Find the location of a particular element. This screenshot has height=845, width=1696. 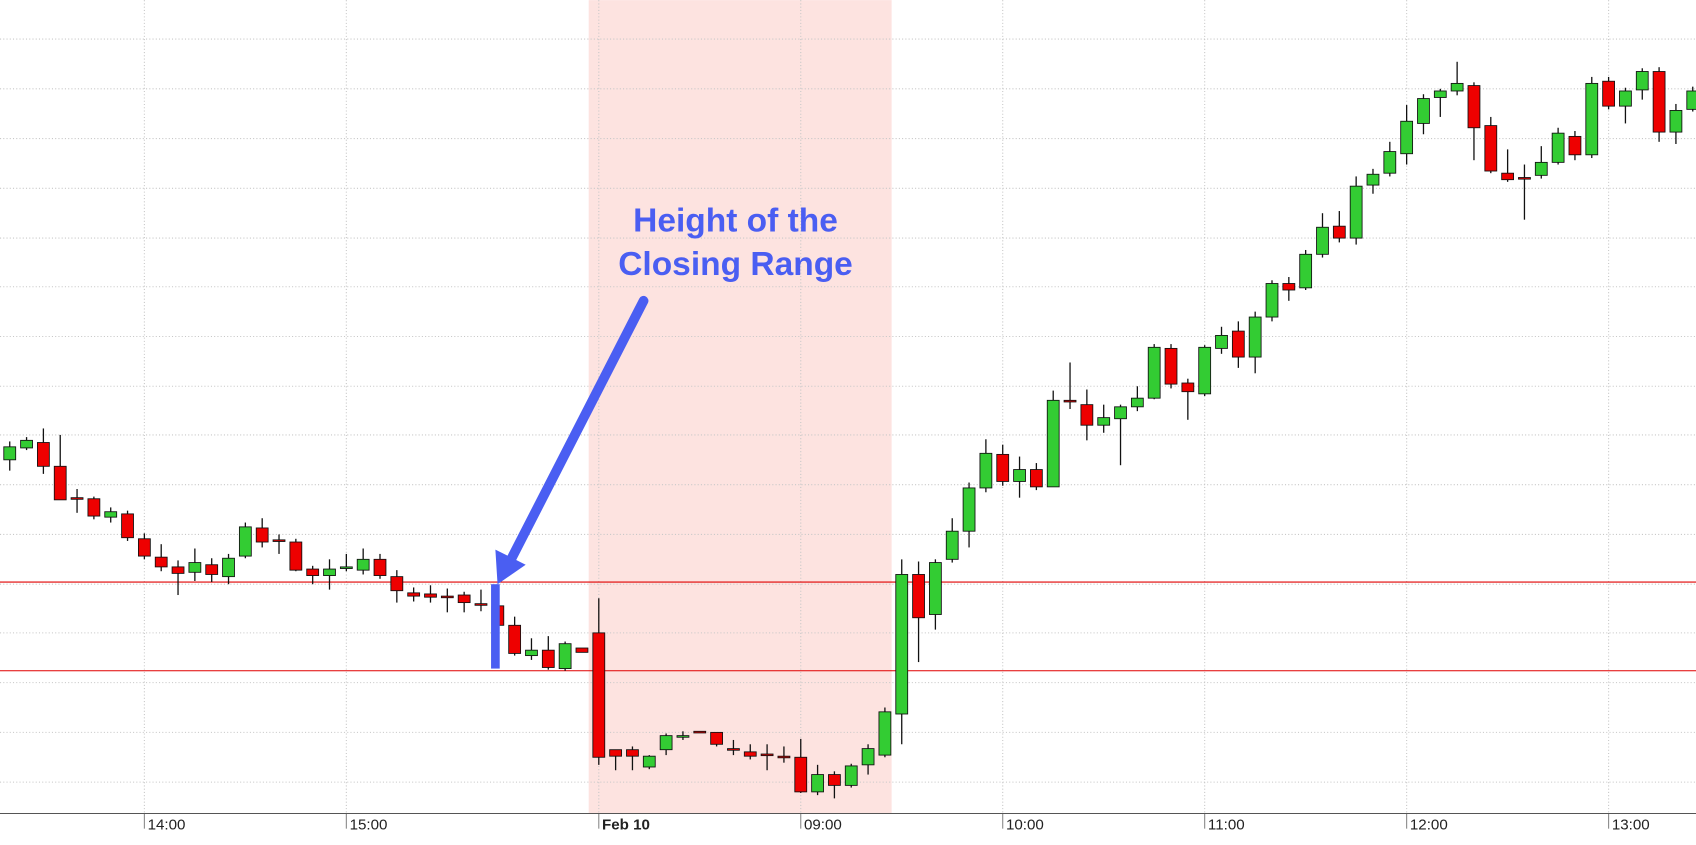

arrow-head is located at coordinates (510, 567).